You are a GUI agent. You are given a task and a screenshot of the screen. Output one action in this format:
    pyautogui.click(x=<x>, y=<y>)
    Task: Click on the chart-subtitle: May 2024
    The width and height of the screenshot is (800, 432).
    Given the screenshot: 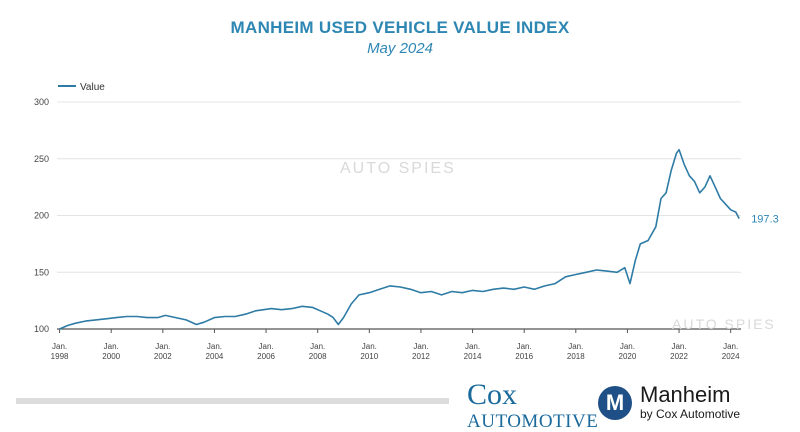 What is the action you would take?
    pyautogui.click(x=400, y=48)
    